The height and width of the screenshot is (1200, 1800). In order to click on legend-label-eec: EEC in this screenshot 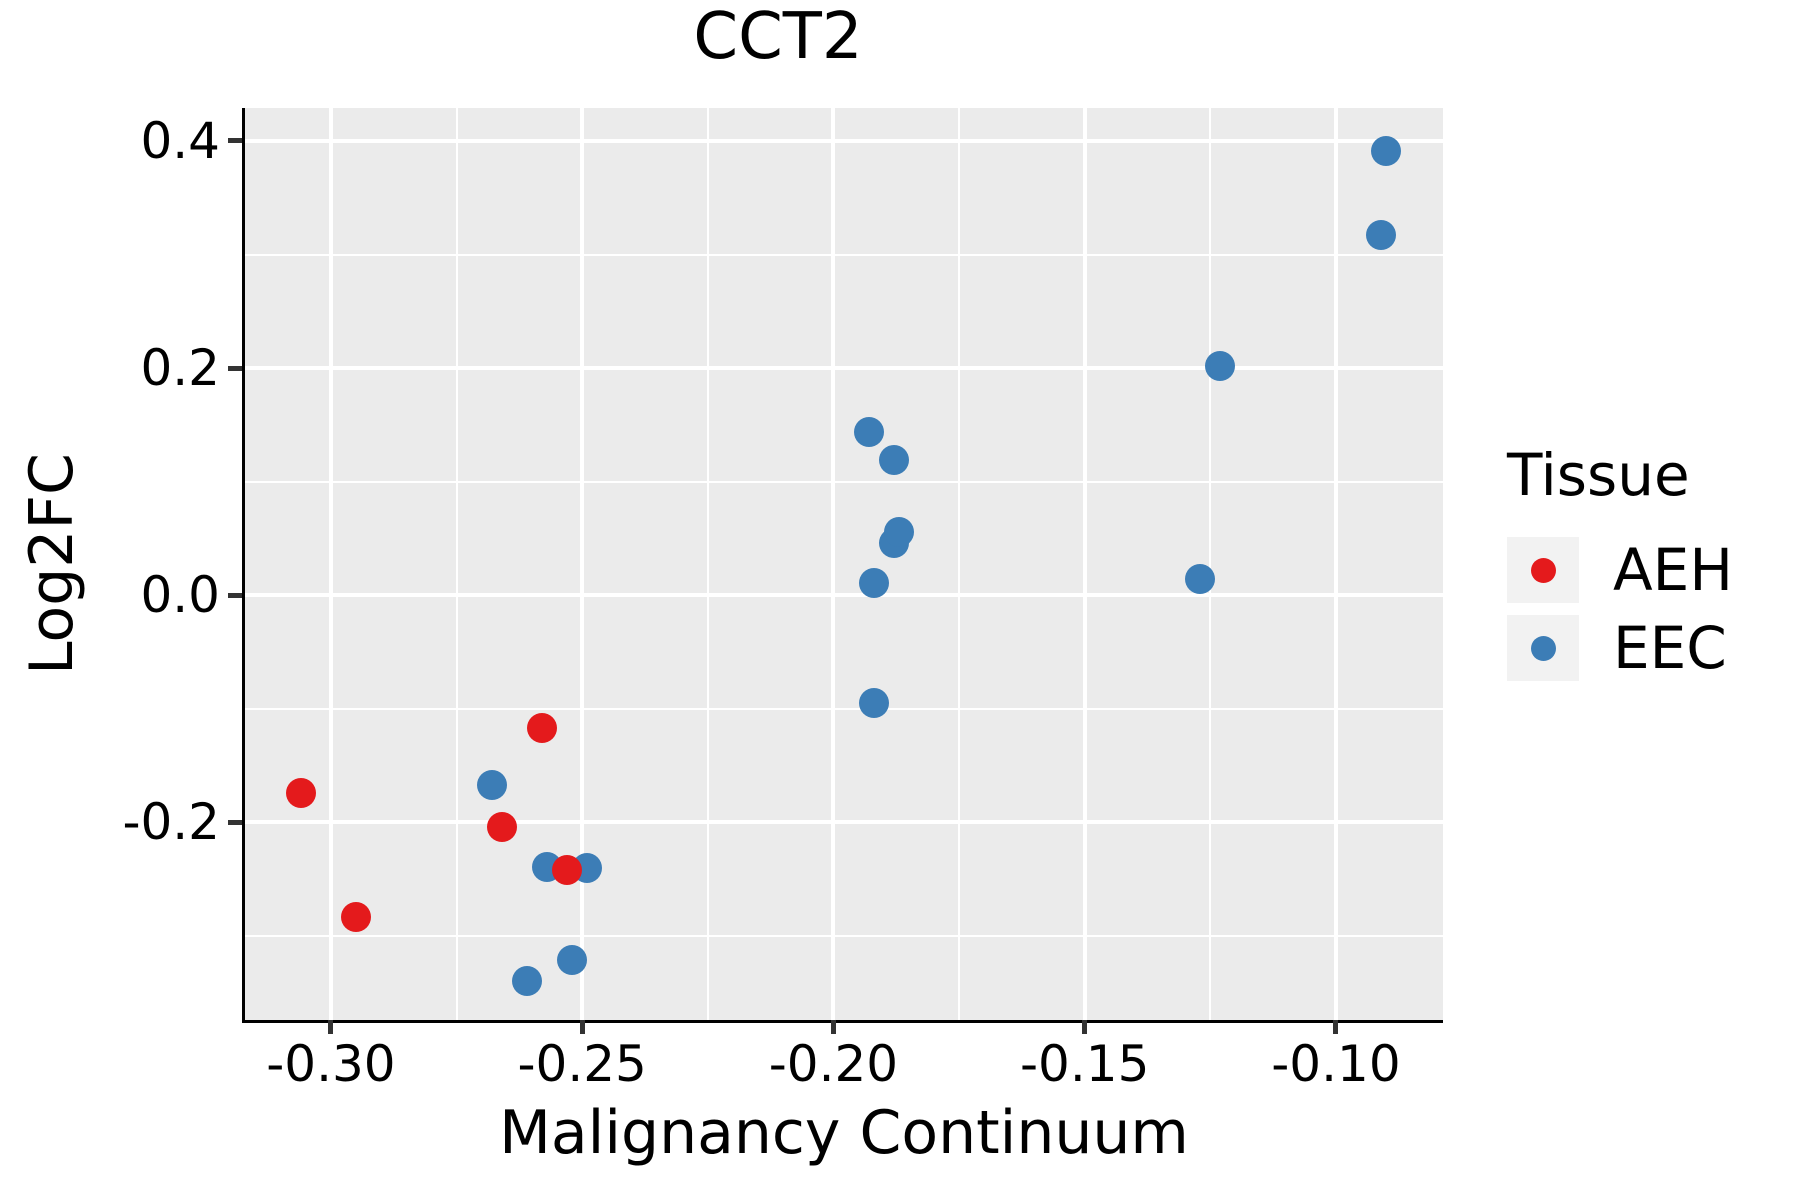, I will do `click(1670, 648)`.